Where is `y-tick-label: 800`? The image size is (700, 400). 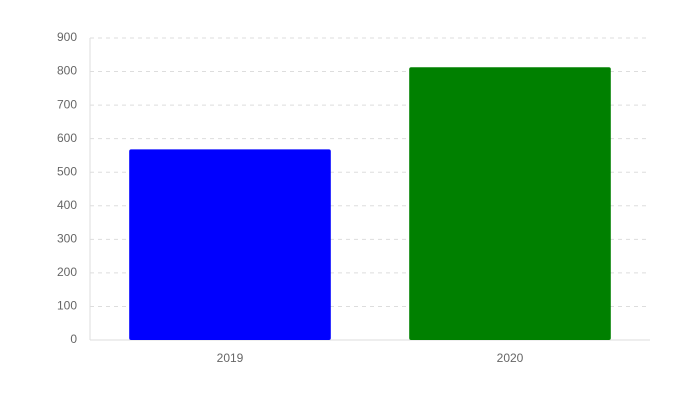
y-tick-label: 800 is located at coordinates (67, 71).